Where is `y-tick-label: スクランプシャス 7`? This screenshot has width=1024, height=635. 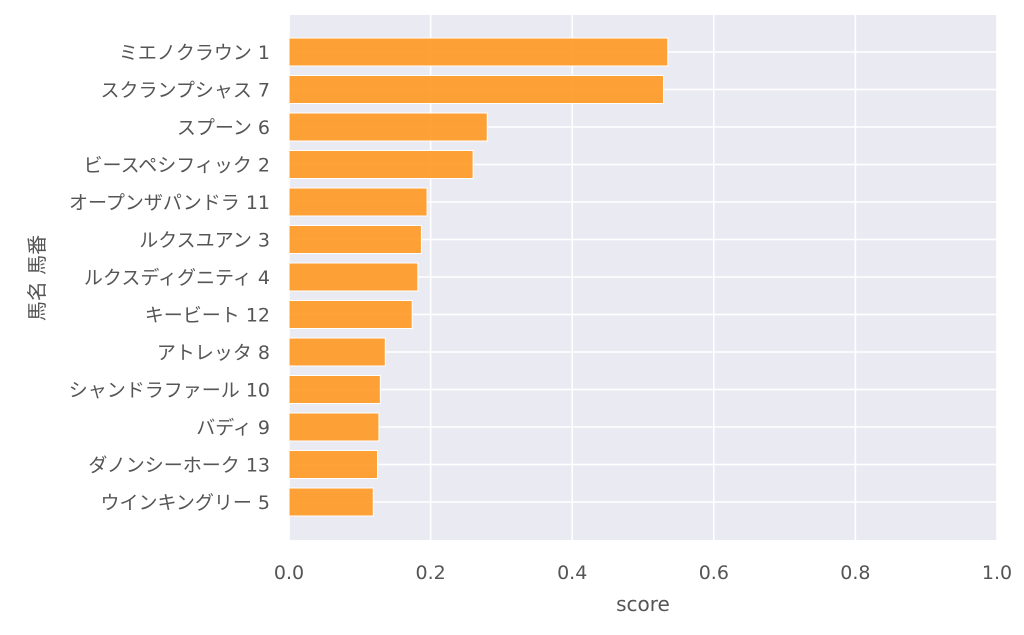 y-tick-label: スクランプシャス 7 is located at coordinates (185, 91).